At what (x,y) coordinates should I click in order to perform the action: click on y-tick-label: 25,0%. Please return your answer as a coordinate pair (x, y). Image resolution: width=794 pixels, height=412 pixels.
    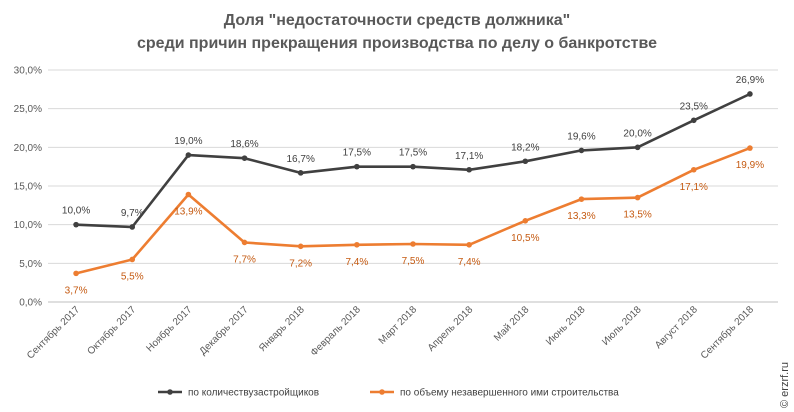
    Looking at the image, I should click on (28, 109).